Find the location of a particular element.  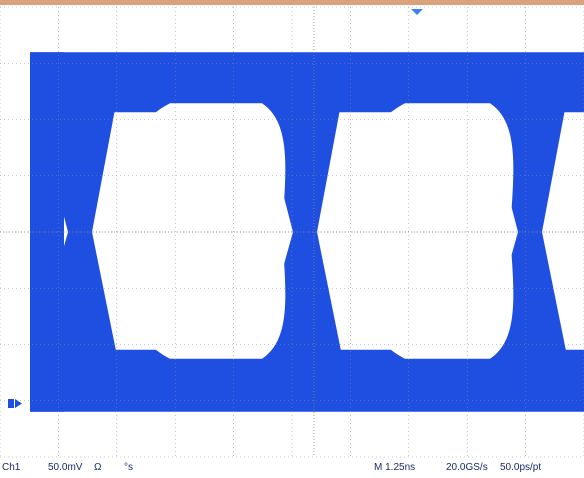

crossover-left-wedge is located at coordinates (75, 227).